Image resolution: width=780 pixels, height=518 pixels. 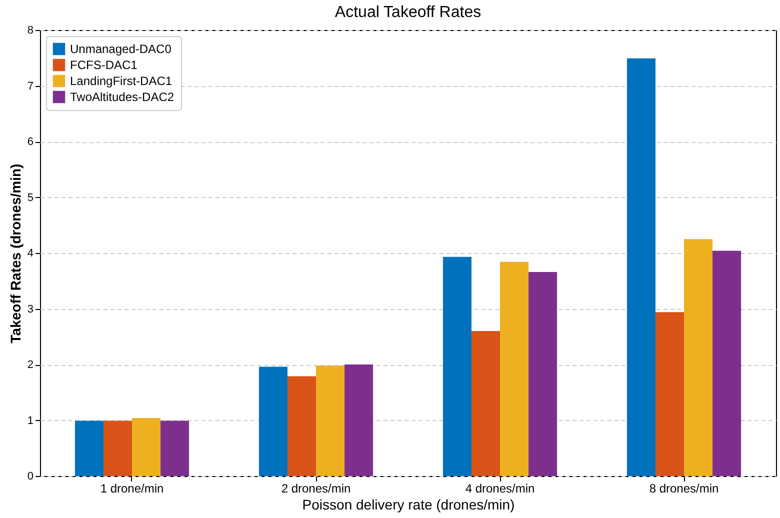 What do you see at coordinates (30, 420) in the screenshot?
I see `y-tick-label: 1` at bounding box center [30, 420].